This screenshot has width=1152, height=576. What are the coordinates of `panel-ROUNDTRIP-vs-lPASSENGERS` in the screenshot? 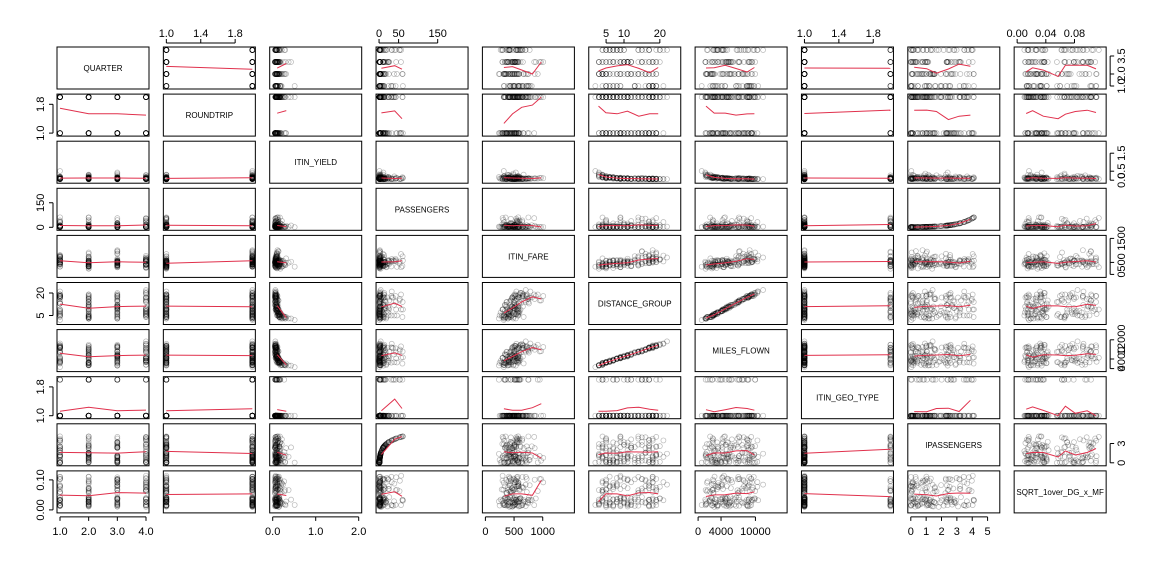 It's located at (954, 115).